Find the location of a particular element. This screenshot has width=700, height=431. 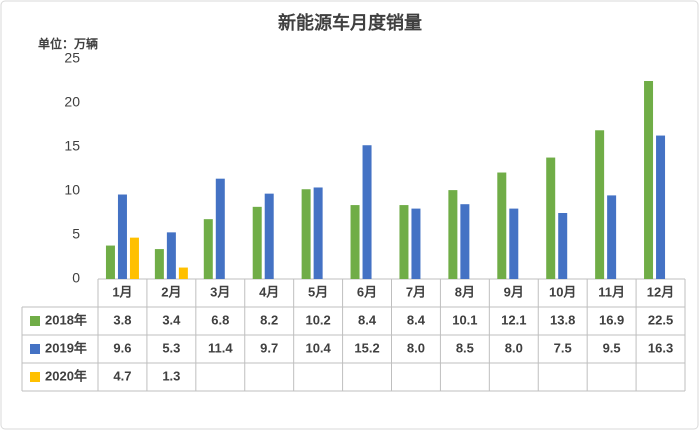

y-tick-label: 0 is located at coordinates (76, 278).